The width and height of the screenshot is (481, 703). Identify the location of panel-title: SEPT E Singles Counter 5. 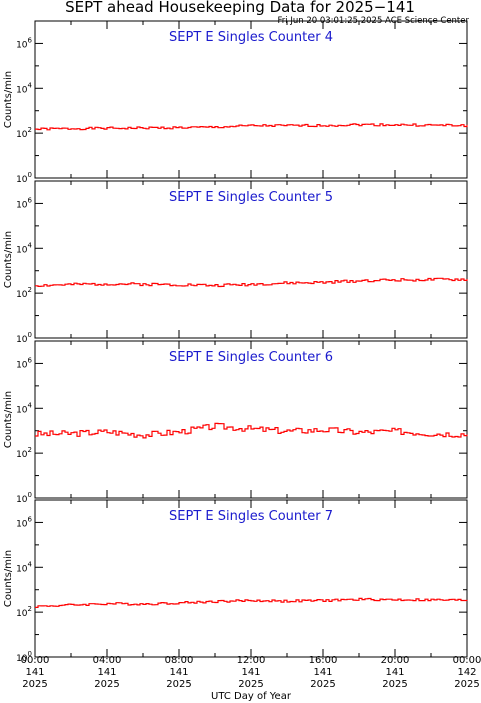
(251, 197).